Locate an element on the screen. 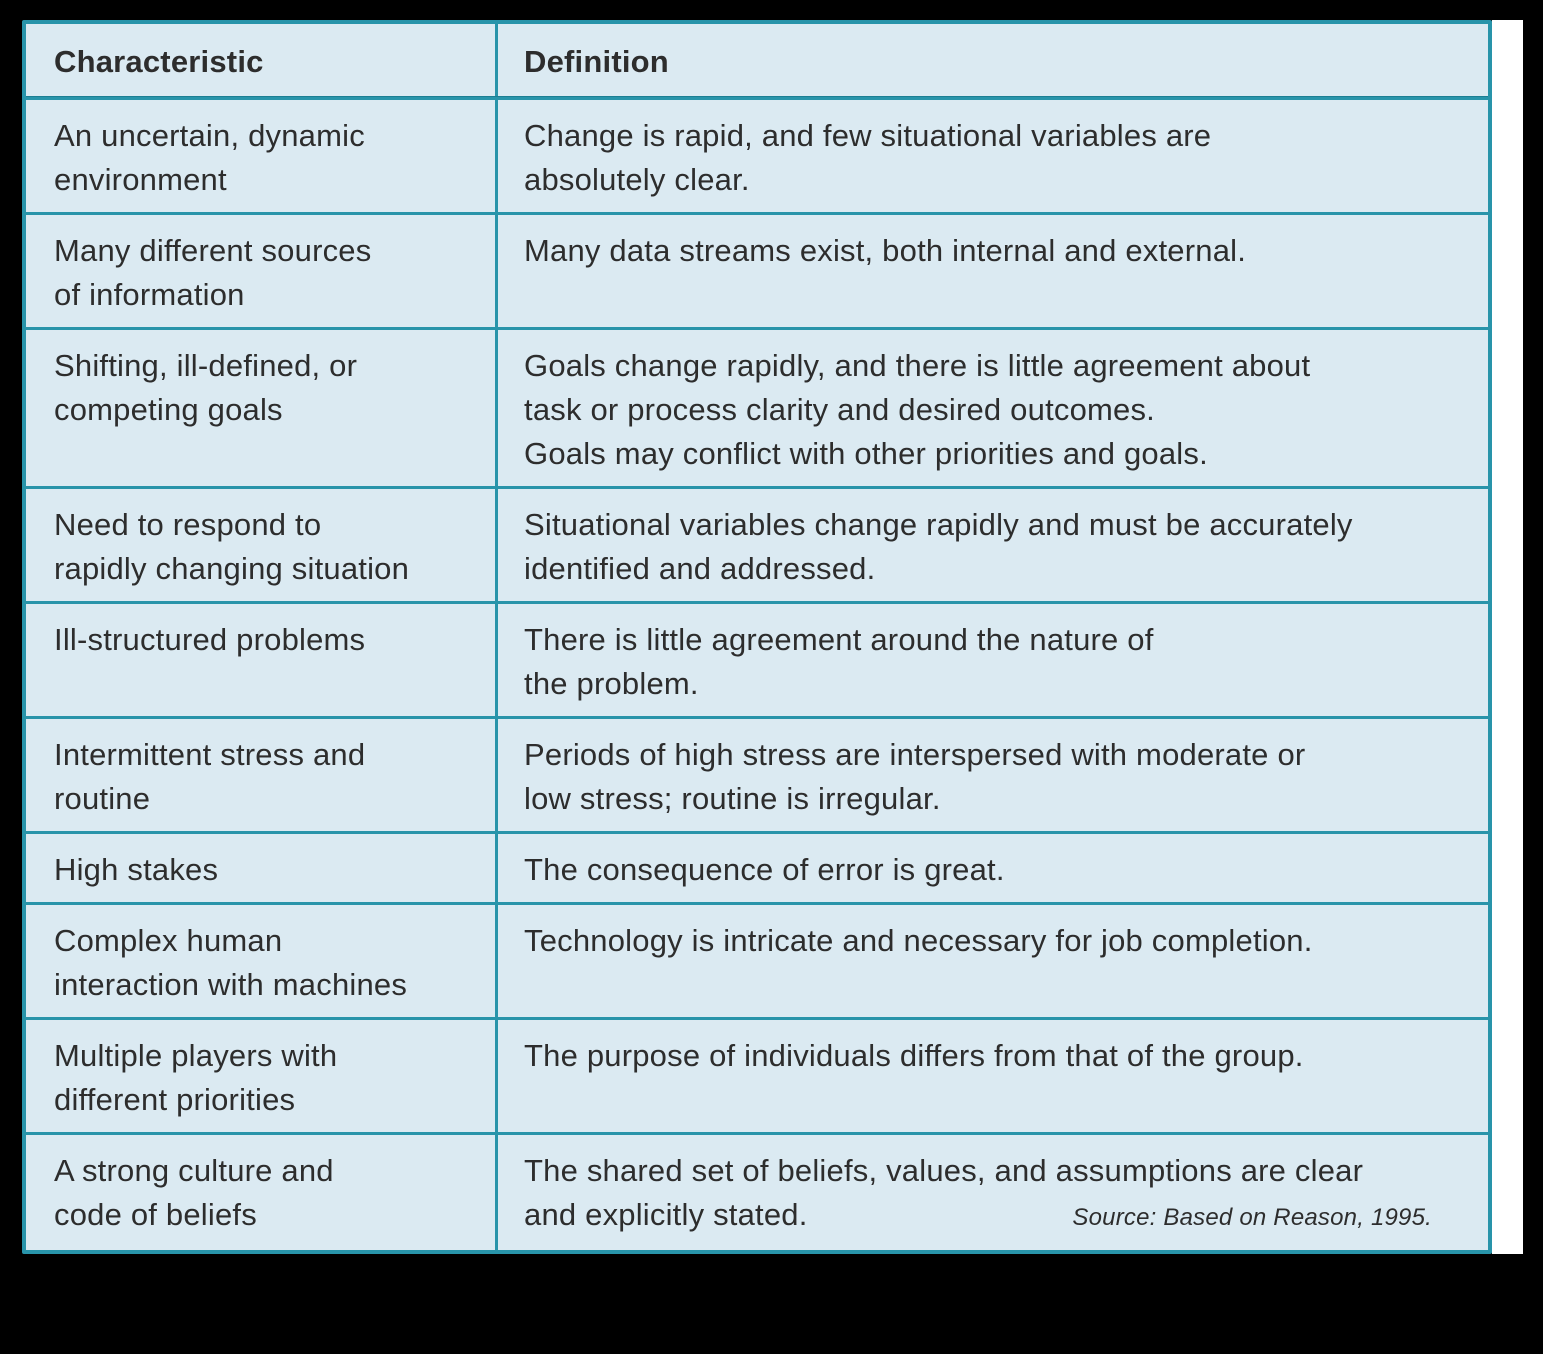 The width and height of the screenshot is (1543, 1354). column-header-characteristic: Characteristic is located at coordinates (262, 60).